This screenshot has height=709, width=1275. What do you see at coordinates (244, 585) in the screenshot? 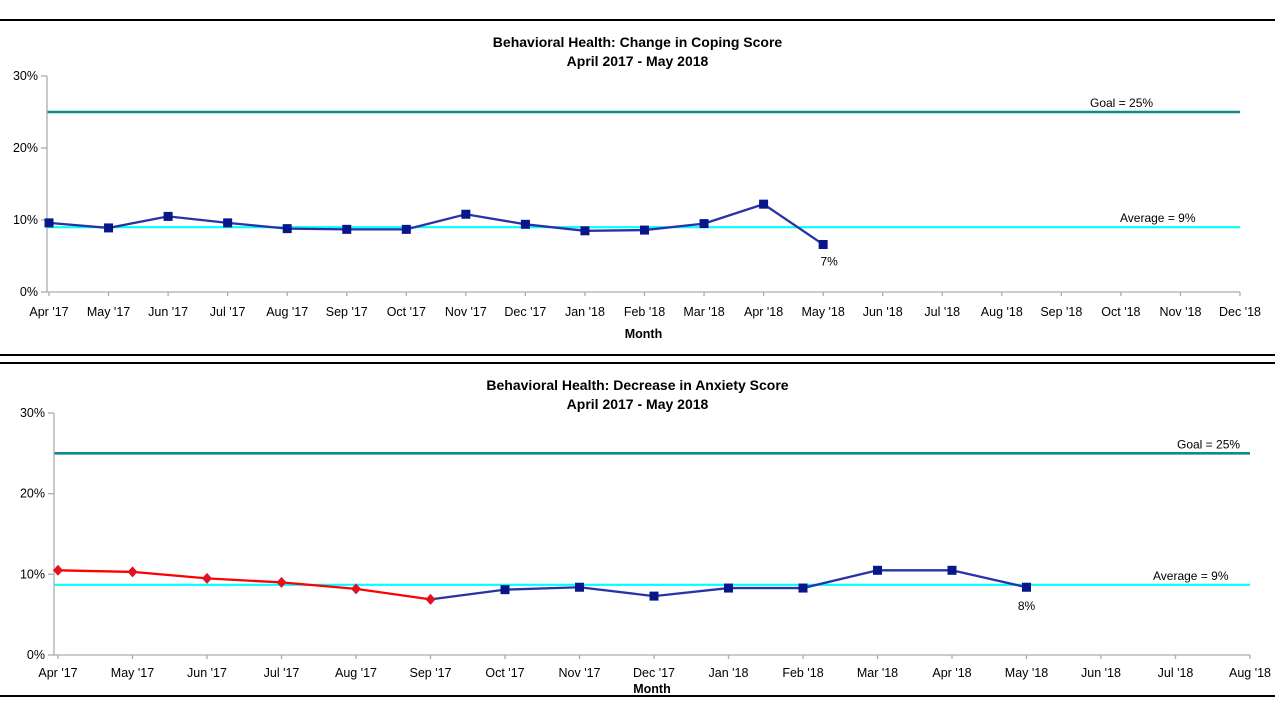
I see `anxiety-score-early-line` at bounding box center [244, 585].